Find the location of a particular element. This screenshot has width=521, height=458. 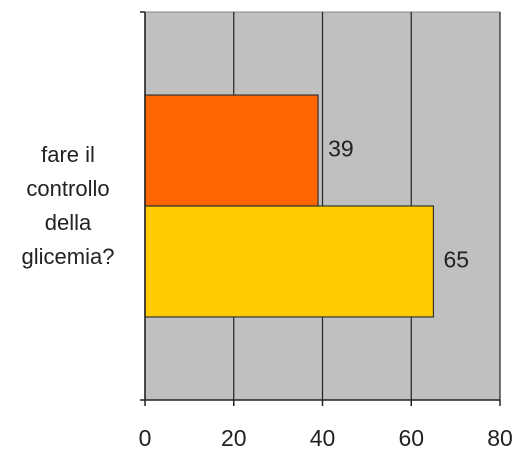

x-tick-label: 20 is located at coordinates (234, 438).